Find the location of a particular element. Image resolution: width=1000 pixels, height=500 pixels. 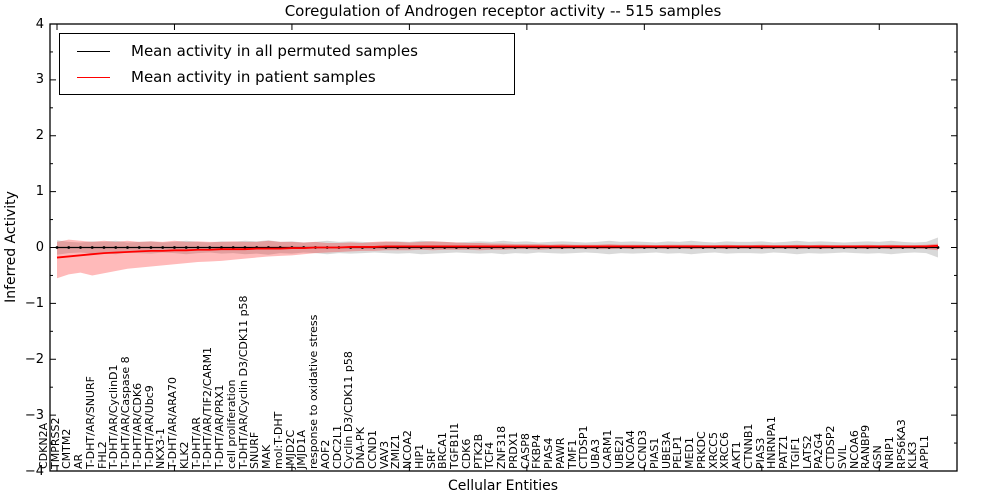

y-tick-label: 1 is located at coordinates (39, 192).